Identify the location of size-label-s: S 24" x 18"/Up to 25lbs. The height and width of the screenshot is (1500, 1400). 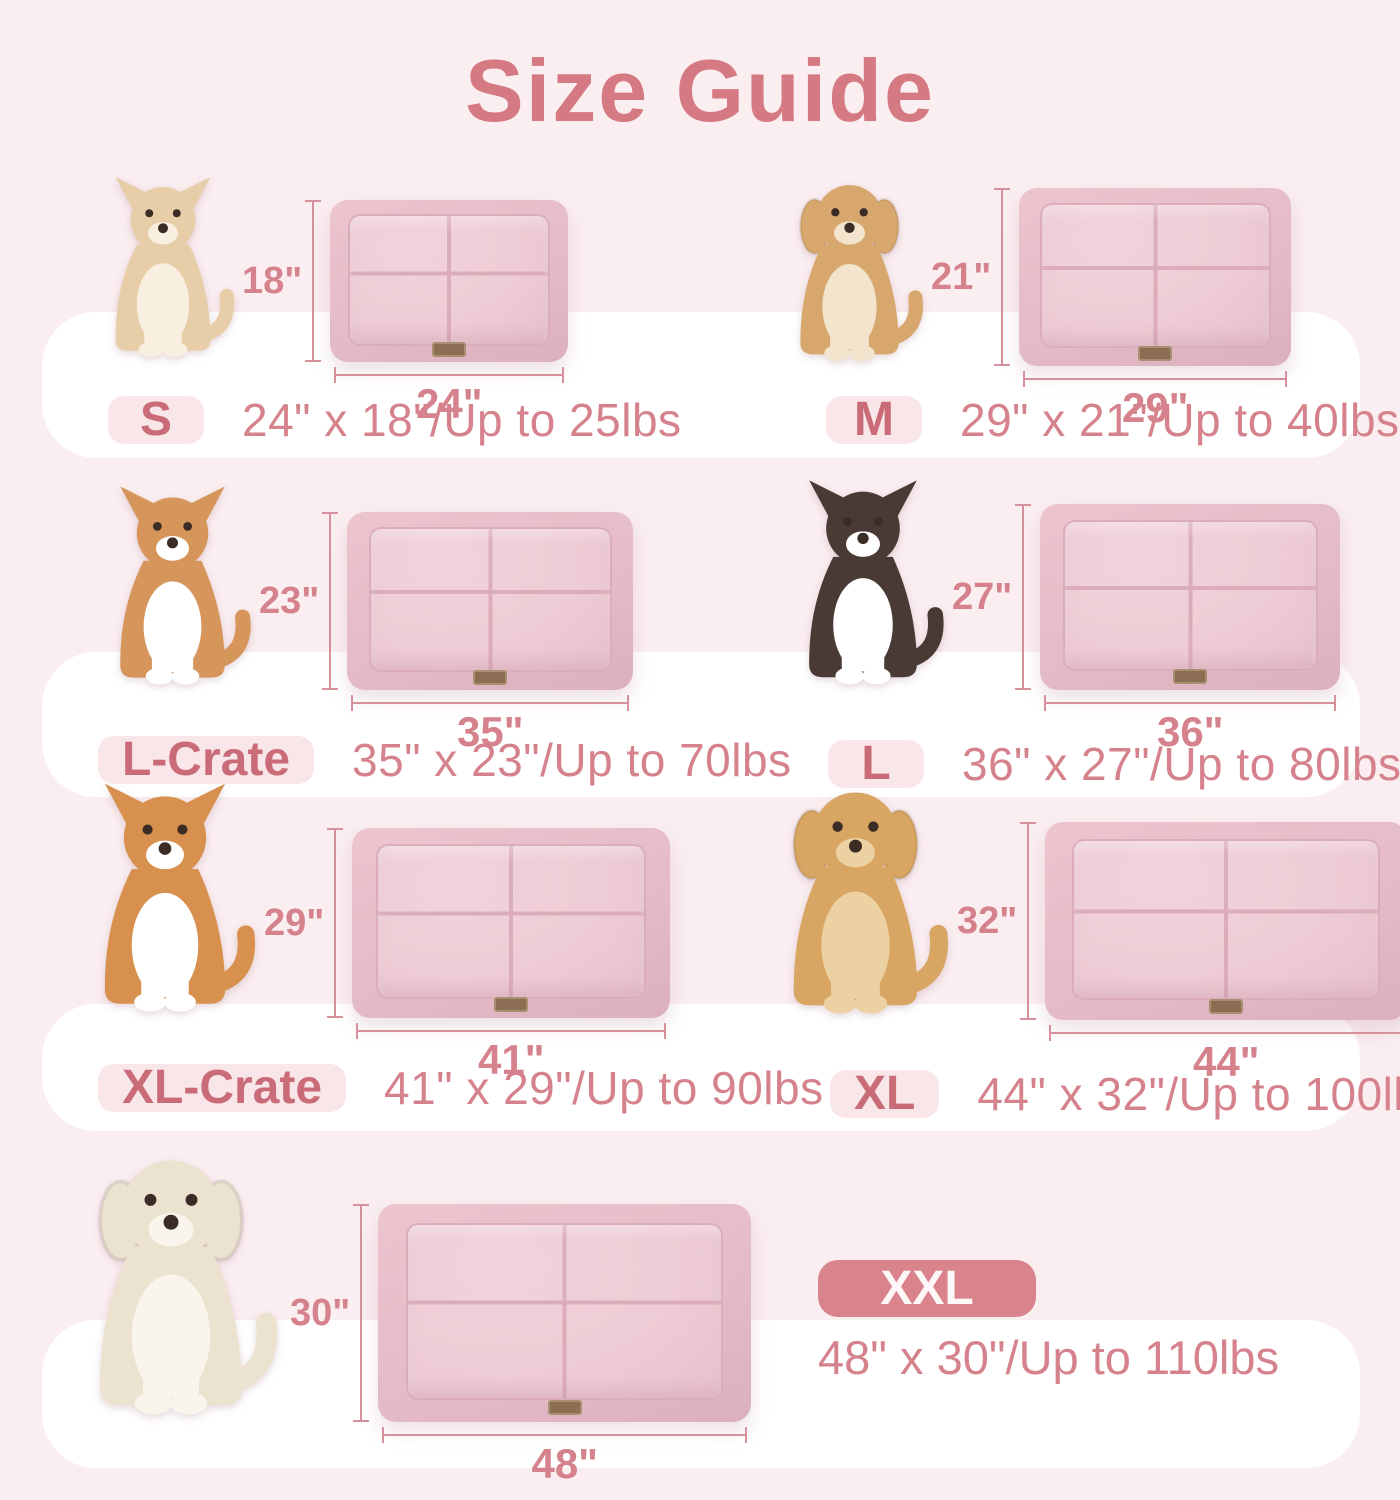
(395, 420).